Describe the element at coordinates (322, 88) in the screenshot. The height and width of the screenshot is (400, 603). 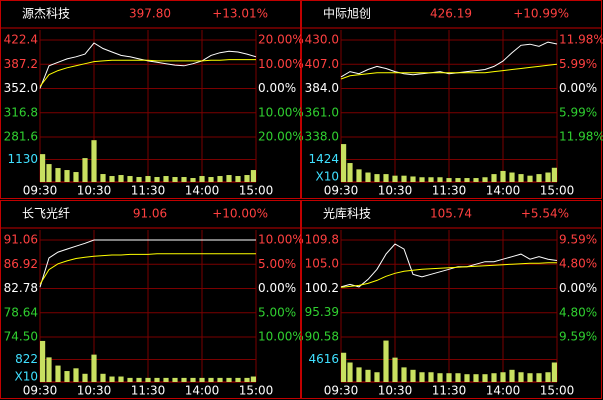
I see `y-tick-label: 384.0` at that location.